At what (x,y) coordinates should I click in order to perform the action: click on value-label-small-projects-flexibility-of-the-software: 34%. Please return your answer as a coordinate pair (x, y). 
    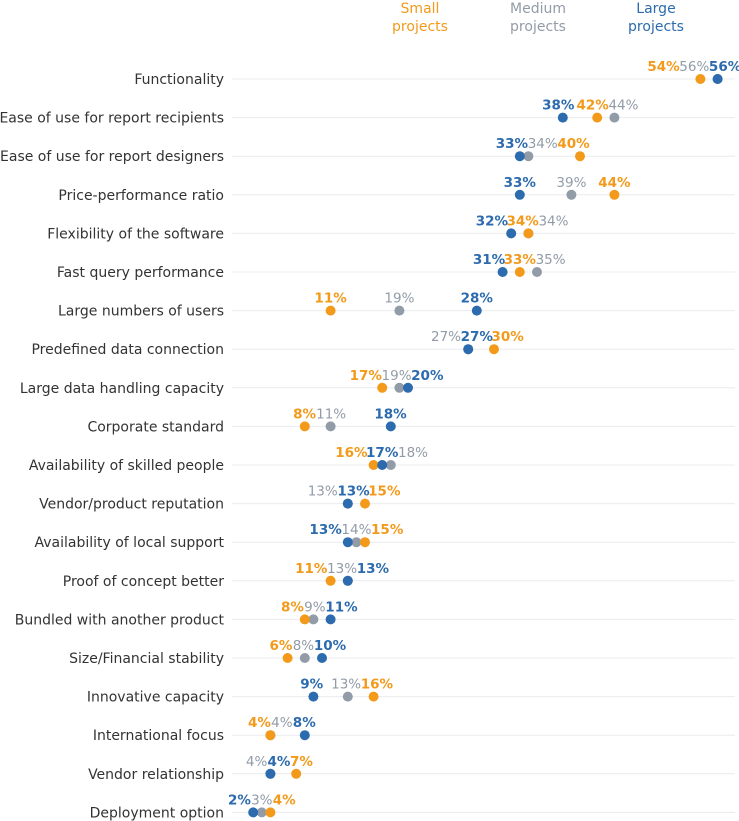
    Looking at the image, I should click on (523, 221).